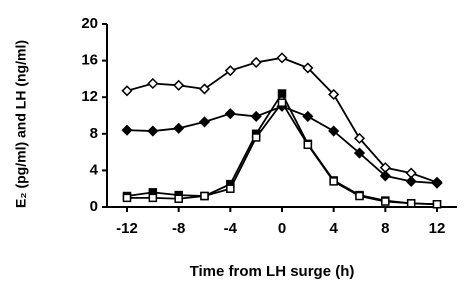  What do you see at coordinates (231, 228) in the screenshot?
I see `x-tick-label: -4` at bounding box center [231, 228].